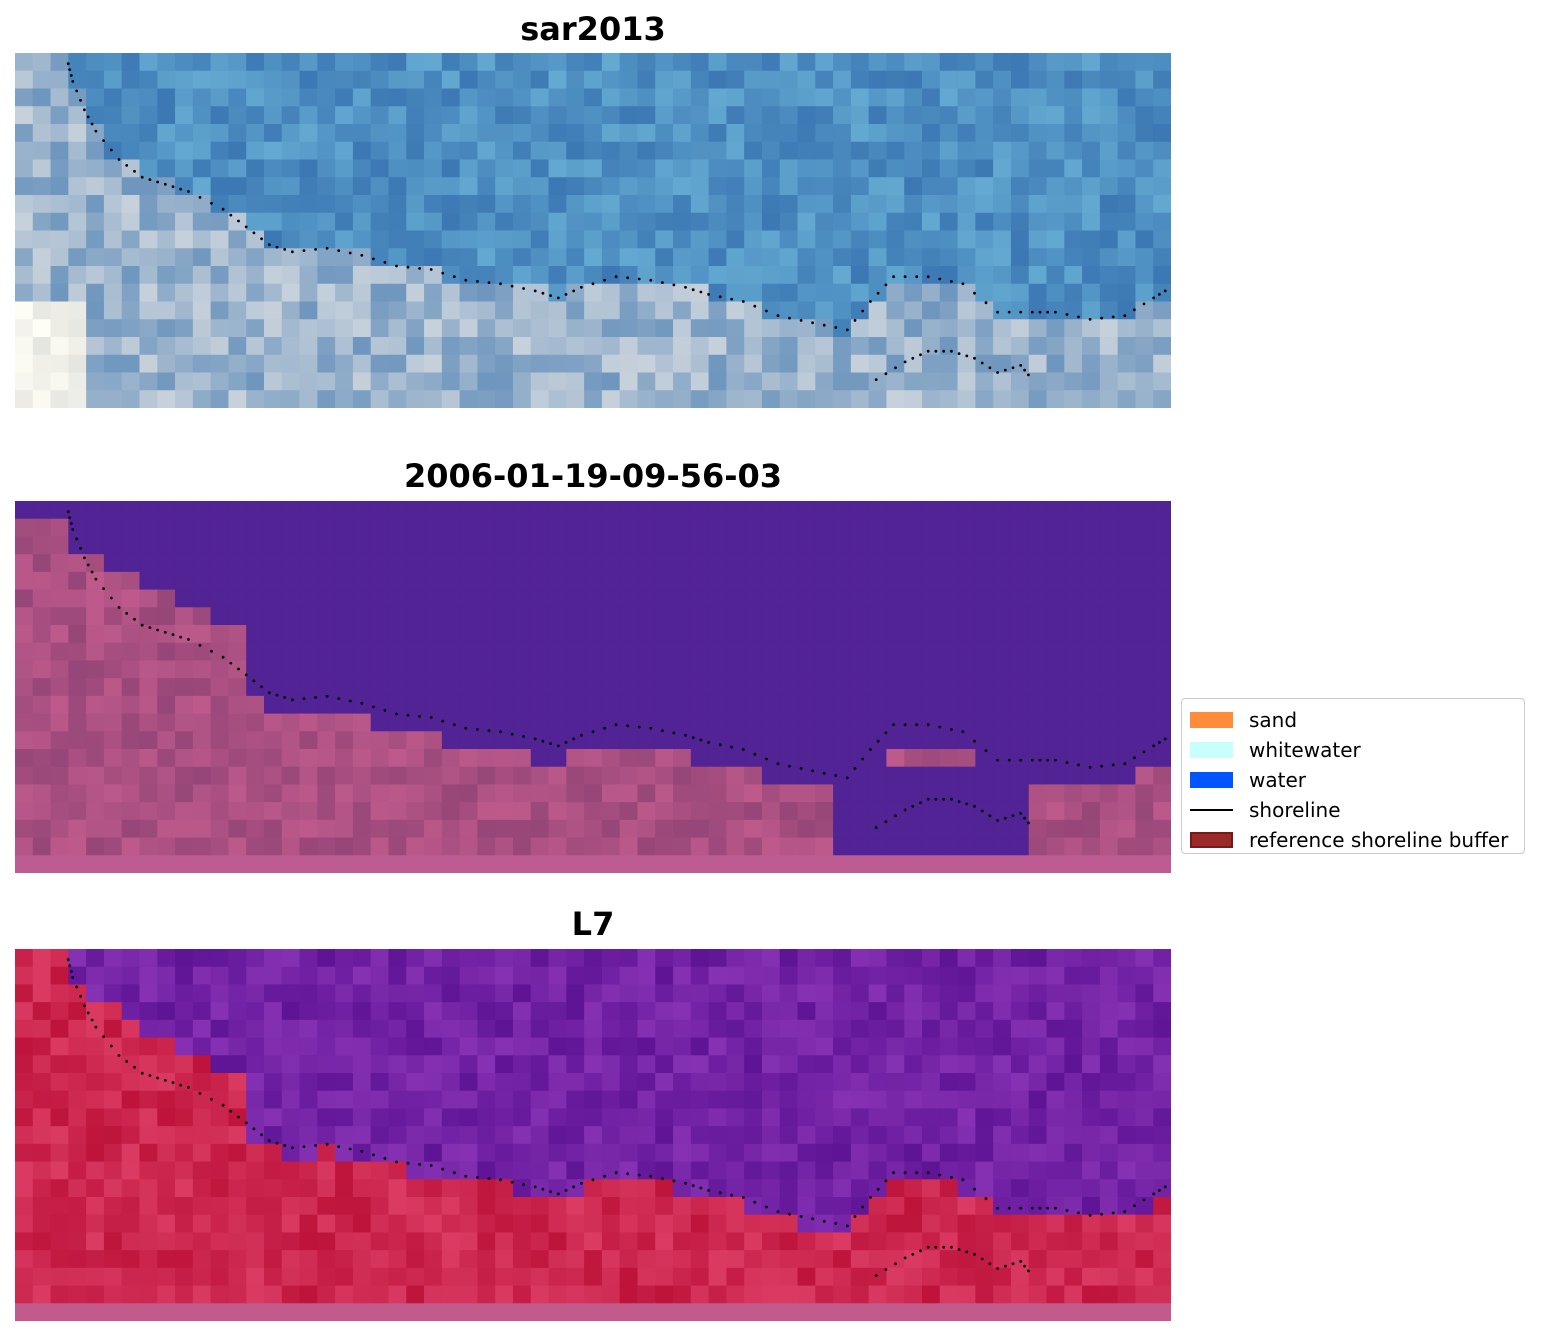  Describe the element at coordinates (1353, 720) in the screenshot. I see `legend-item-sand: sand` at that location.